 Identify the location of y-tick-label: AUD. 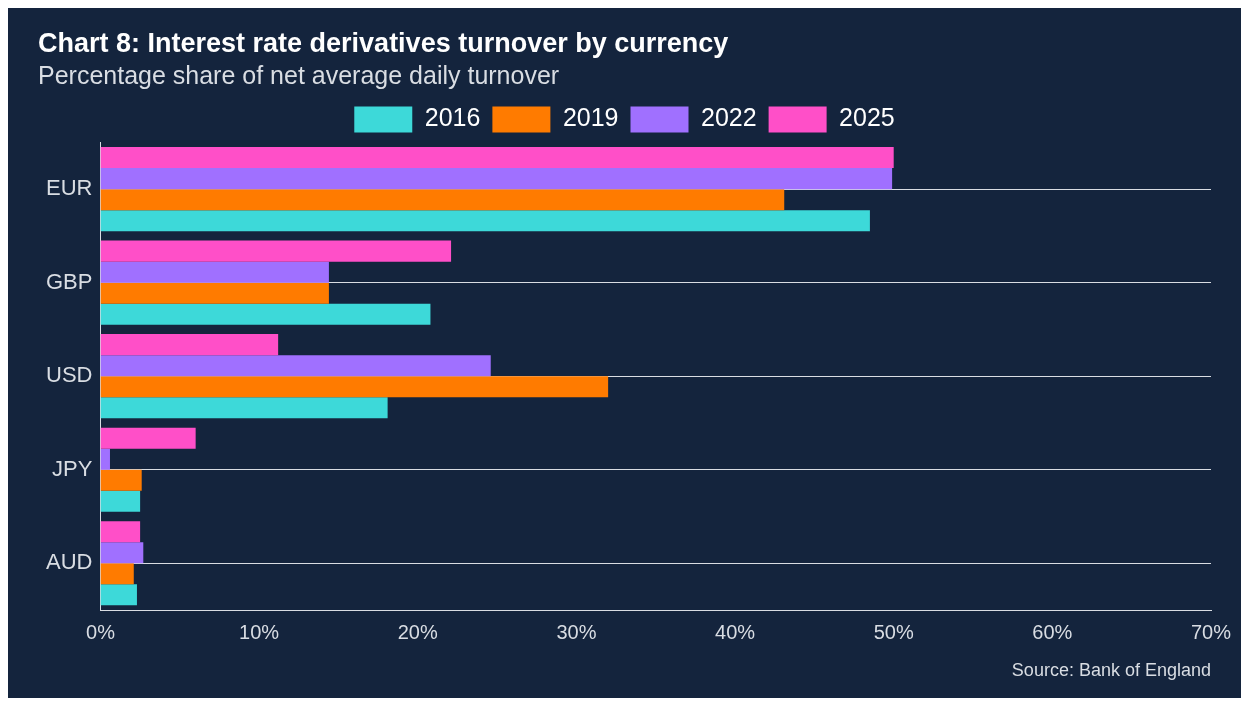
(69, 562).